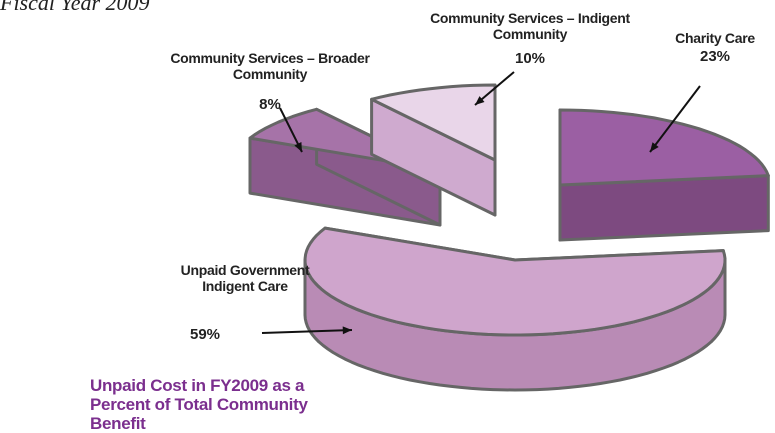 This screenshot has width=775, height=433. I want to click on slice-value-label: 59%, so click(205, 334).